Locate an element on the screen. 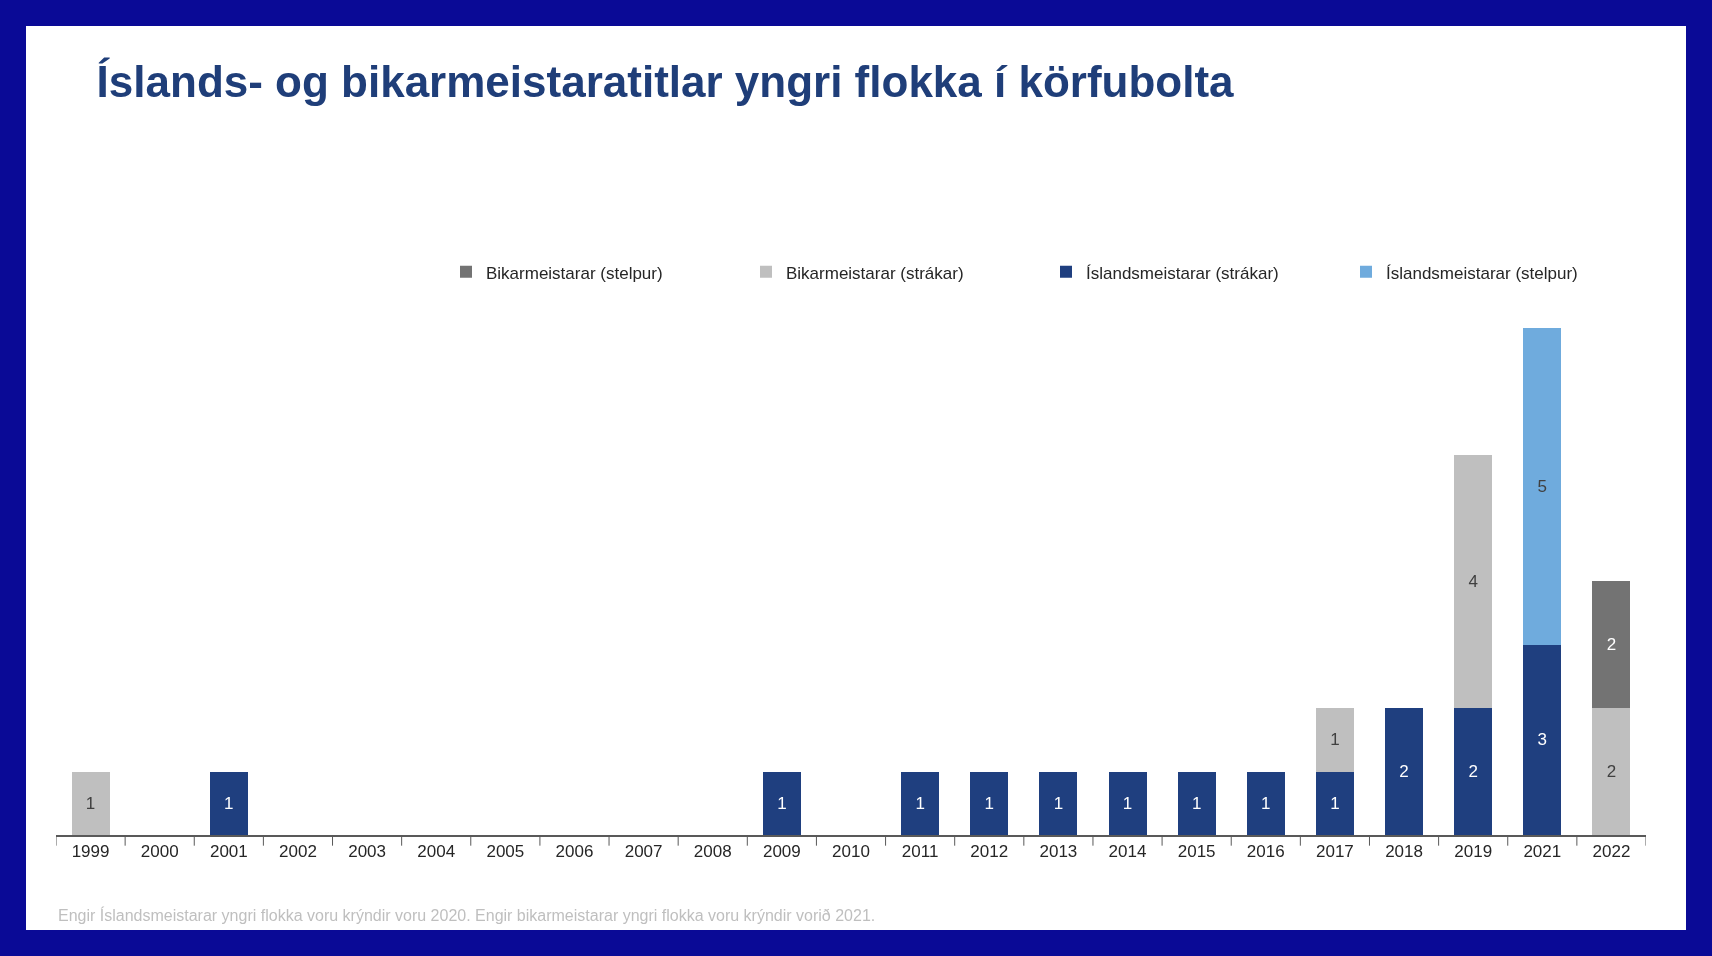  x-tick-label: 2014 is located at coordinates (1127, 852).